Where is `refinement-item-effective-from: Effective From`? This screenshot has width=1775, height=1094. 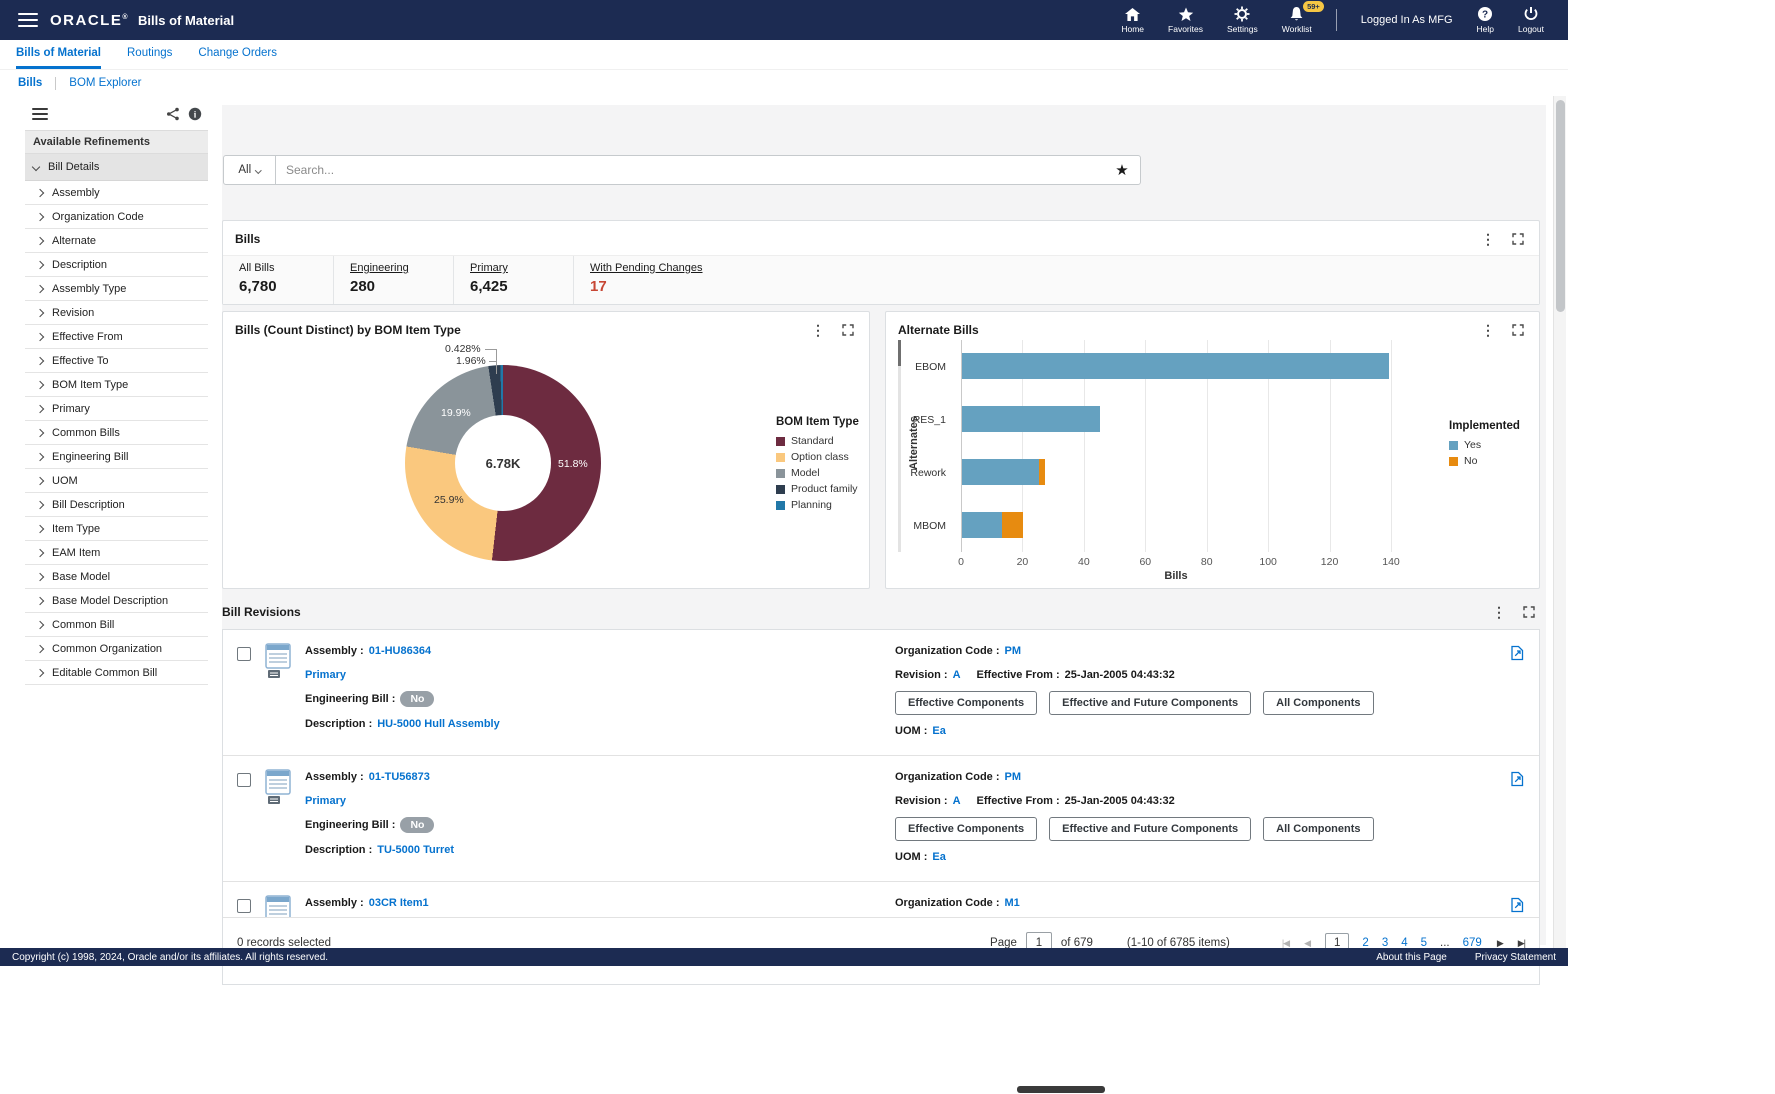 refinement-item-effective-from: Effective From is located at coordinates (116, 337).